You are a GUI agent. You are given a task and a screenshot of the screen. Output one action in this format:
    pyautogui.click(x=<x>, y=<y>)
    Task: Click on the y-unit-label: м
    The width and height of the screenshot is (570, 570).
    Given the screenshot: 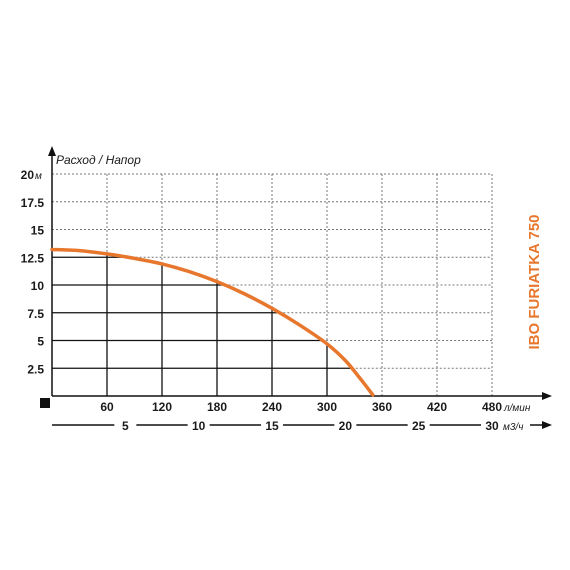 What is the action you would take?
    pyautogui.click(x=38, y=176)
    